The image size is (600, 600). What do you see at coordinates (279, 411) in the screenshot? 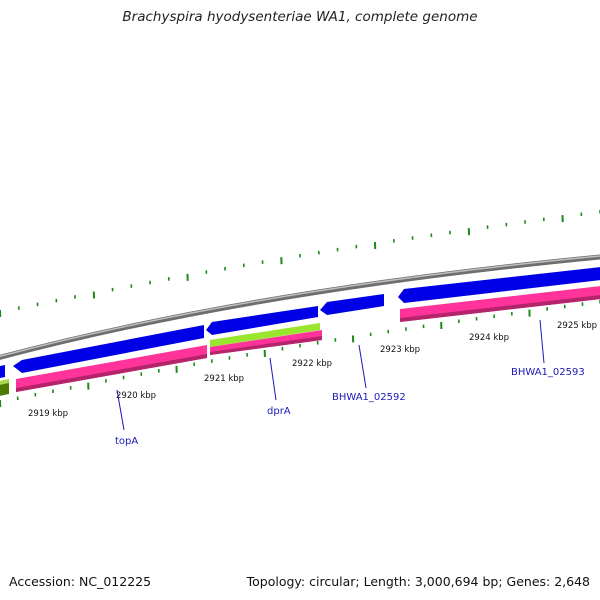
I see `gene-label-dprA: dprA` at bounding box center [279, 411].